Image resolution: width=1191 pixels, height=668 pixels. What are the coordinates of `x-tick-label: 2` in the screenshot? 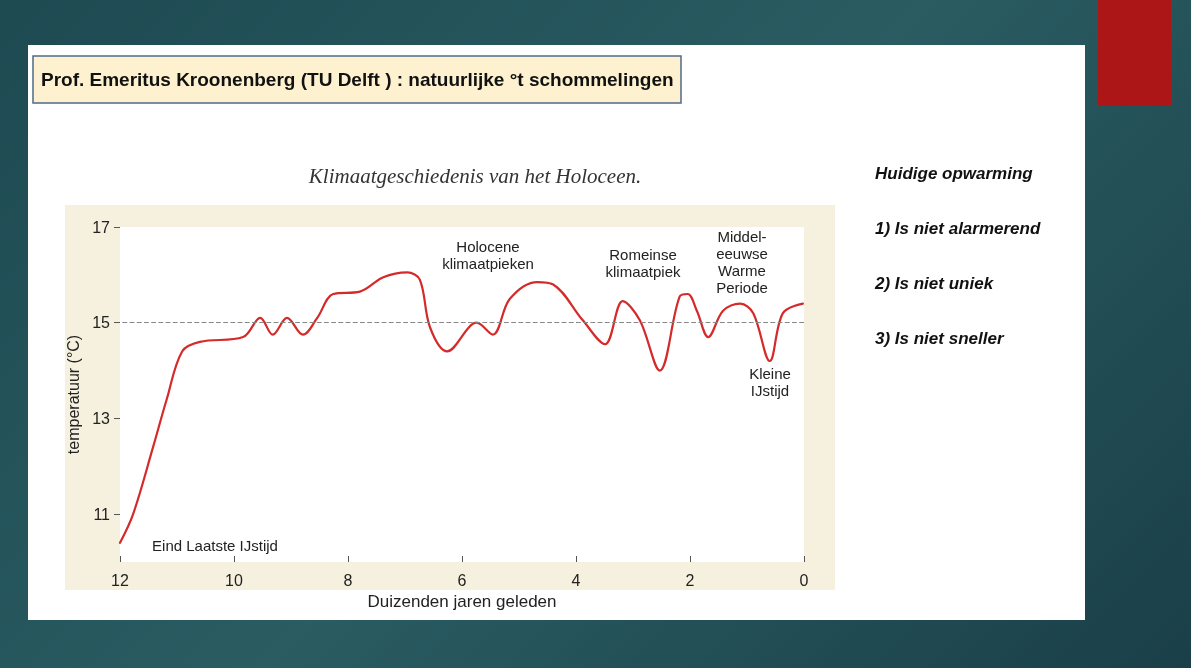 It's located at (690, 580).